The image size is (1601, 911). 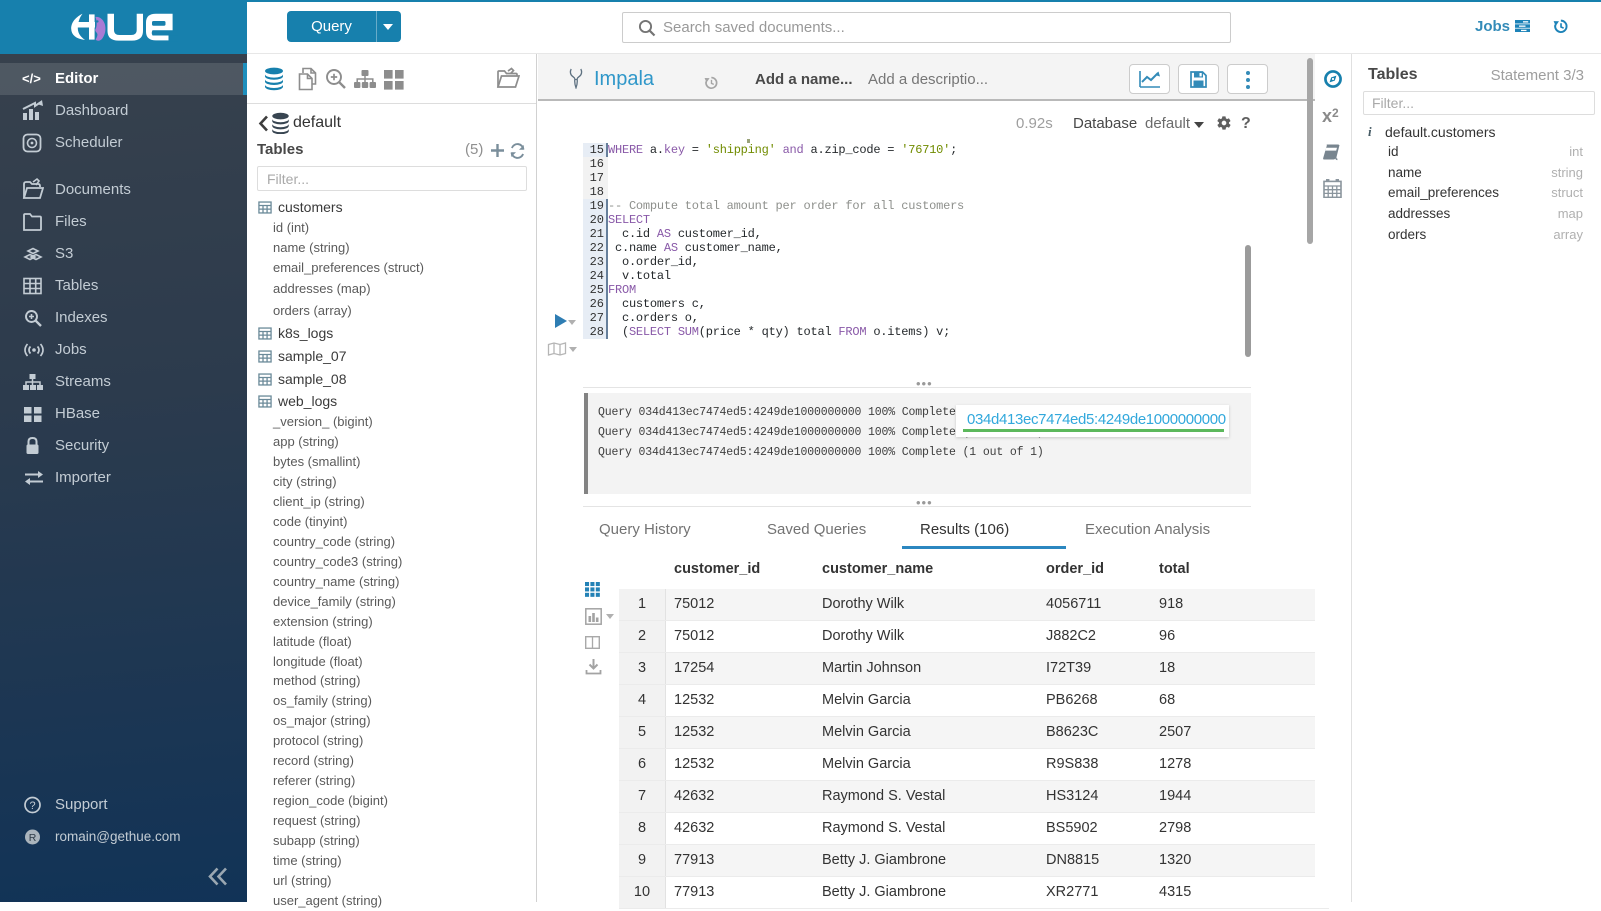 What do you see at coordinates (33, 838) in the screenshot?
I see `svg-text: R` at bounding box center [33, 838].